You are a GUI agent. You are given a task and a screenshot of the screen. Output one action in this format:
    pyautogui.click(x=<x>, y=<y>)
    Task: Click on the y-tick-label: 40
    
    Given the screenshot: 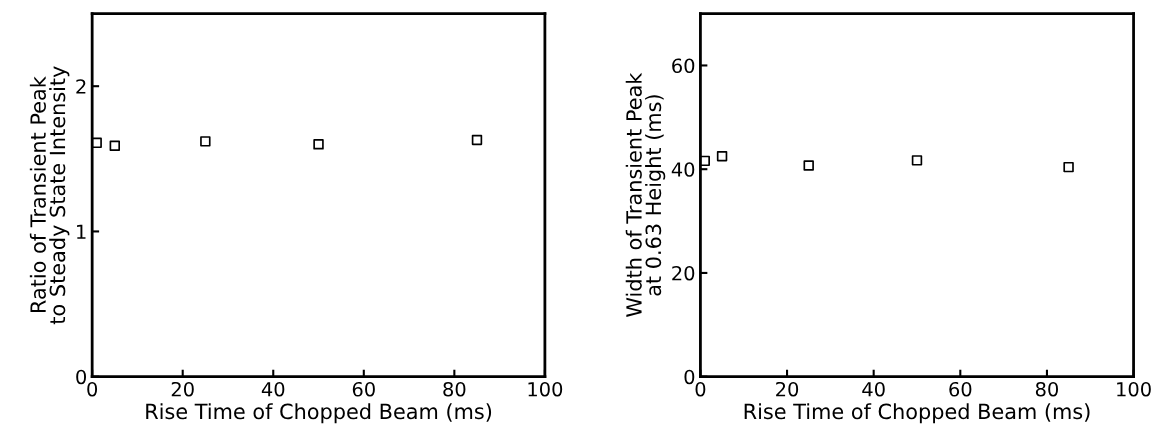 What is the action you would take?
    pyautogui.click(x=683, y=169)
    